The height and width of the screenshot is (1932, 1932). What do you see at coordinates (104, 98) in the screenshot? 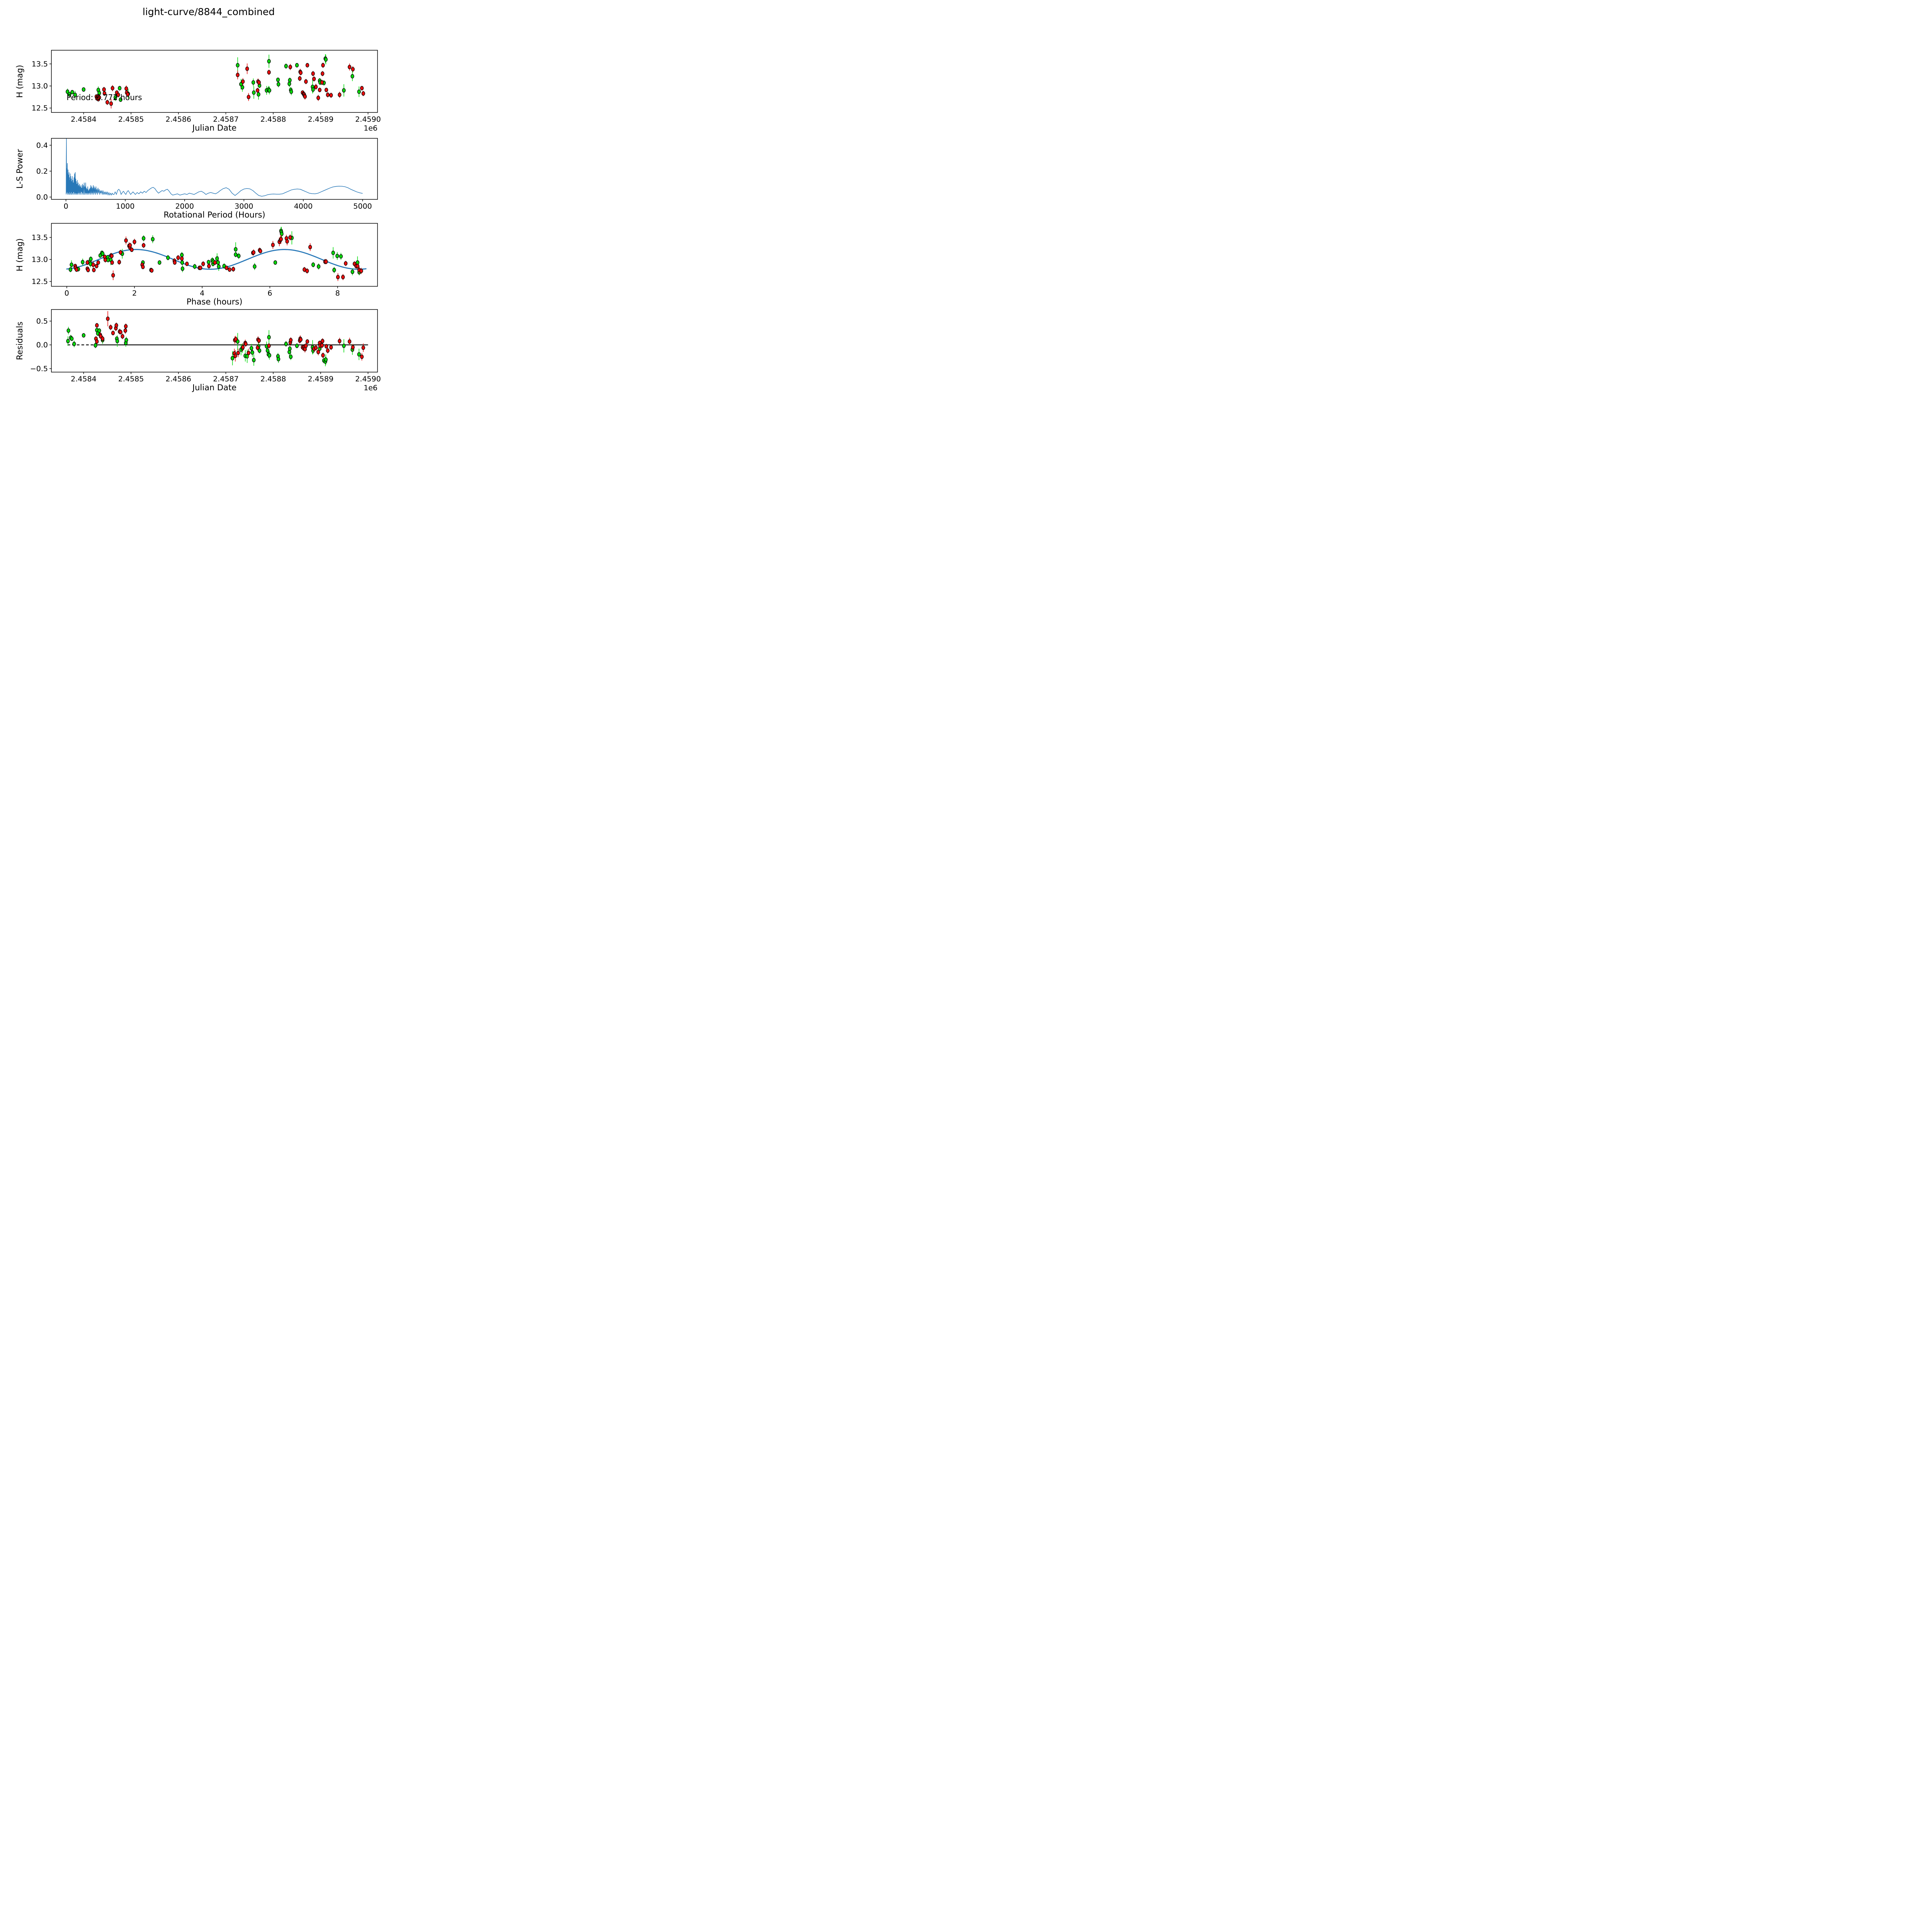
I see `period-annotation: Period: 8.772 hours` at bounding box center [104, 98].